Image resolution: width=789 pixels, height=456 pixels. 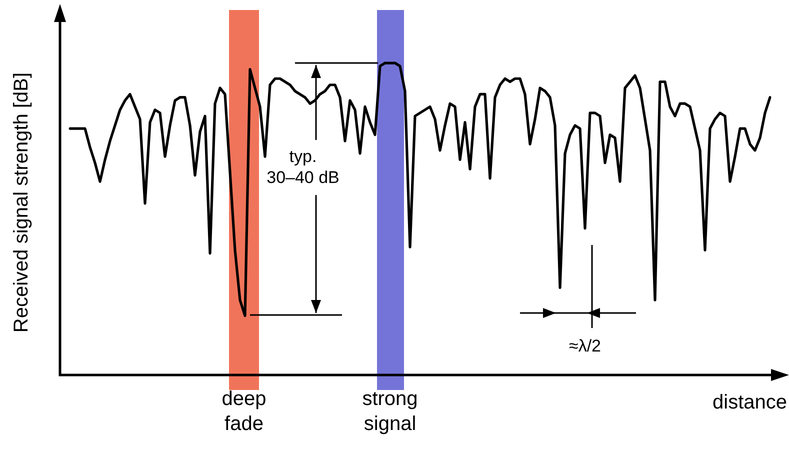 What do you see at coordinates (244, 412) in the screenshot?
I see `text: deep fade` at bounding box center [244, 412].